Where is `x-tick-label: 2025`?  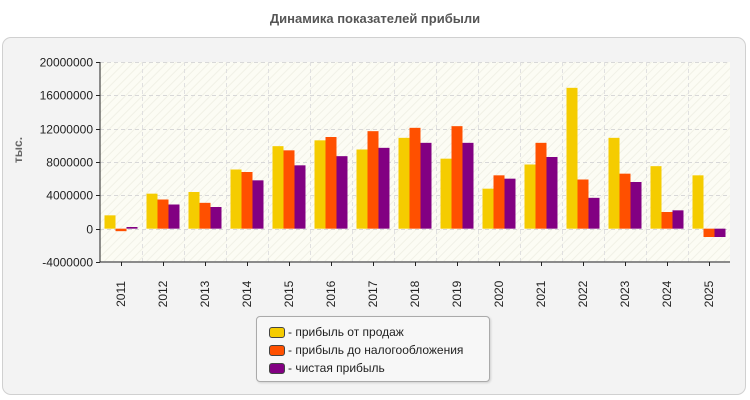 x-tick-label: 2025 is located at coordinates (709, 293).